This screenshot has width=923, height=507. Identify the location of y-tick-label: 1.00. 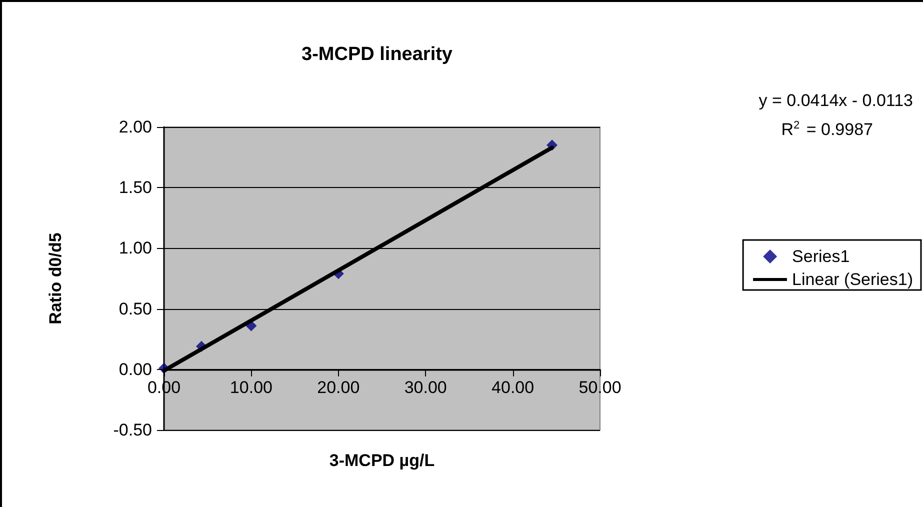
(135, 248).